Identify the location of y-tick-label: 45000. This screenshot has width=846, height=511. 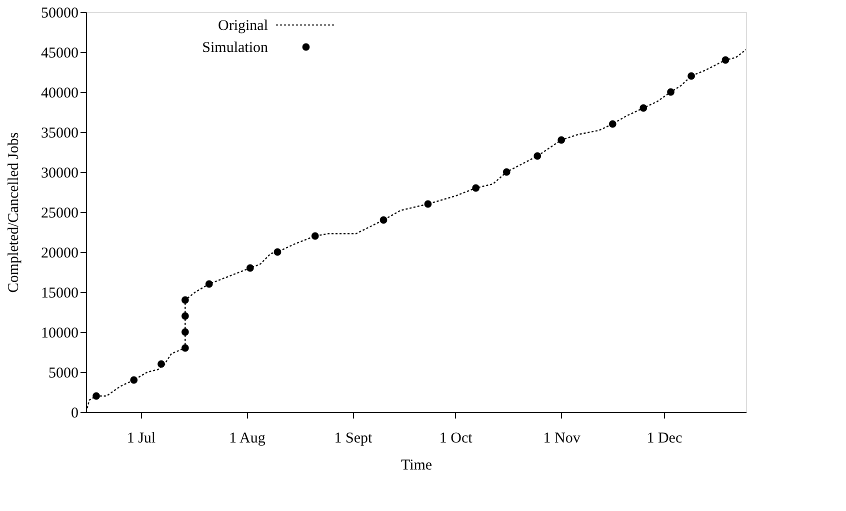
(59, 54).